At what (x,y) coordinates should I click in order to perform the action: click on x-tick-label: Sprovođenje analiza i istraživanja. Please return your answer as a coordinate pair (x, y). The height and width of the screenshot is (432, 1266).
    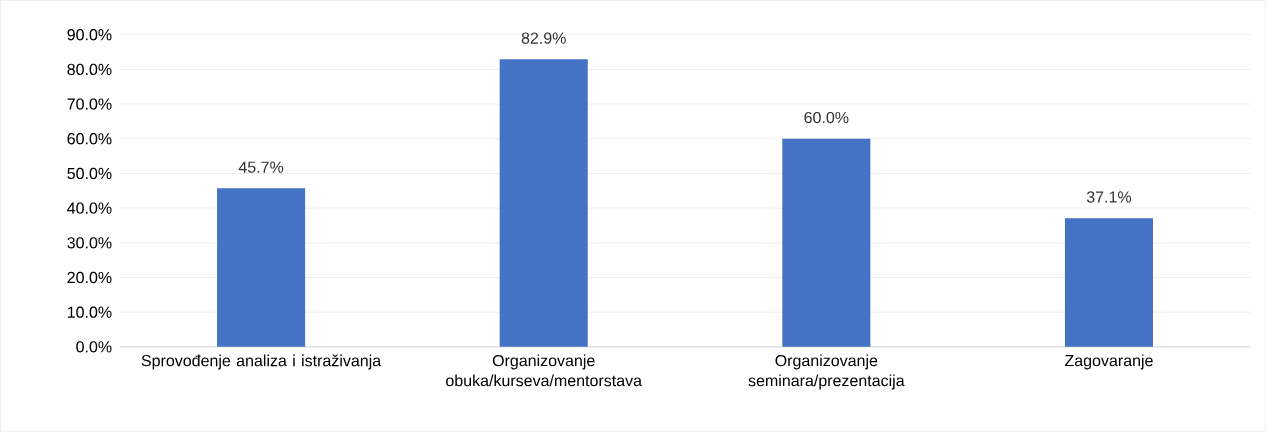
    Looking at the image, I should click on (261, 362).